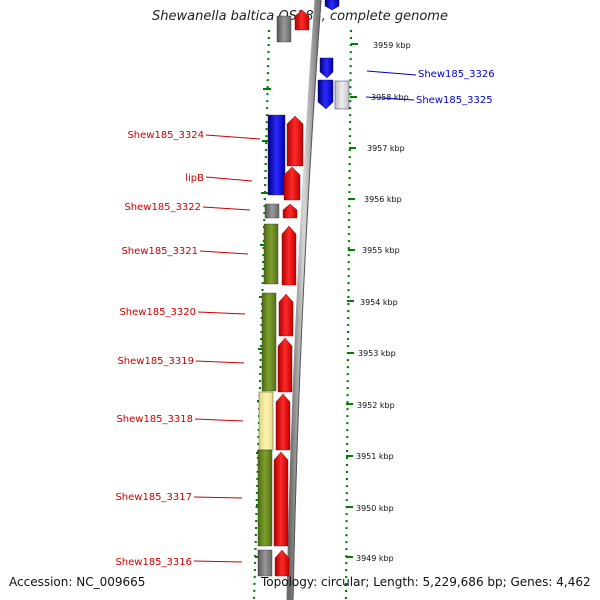 The width and height of the screenshot is (600, 600). What do you see at coordinates (381, 250) in the screenshot?
I see `scale-tick-label: 3955 kbp` at bounding box center [381, 250].